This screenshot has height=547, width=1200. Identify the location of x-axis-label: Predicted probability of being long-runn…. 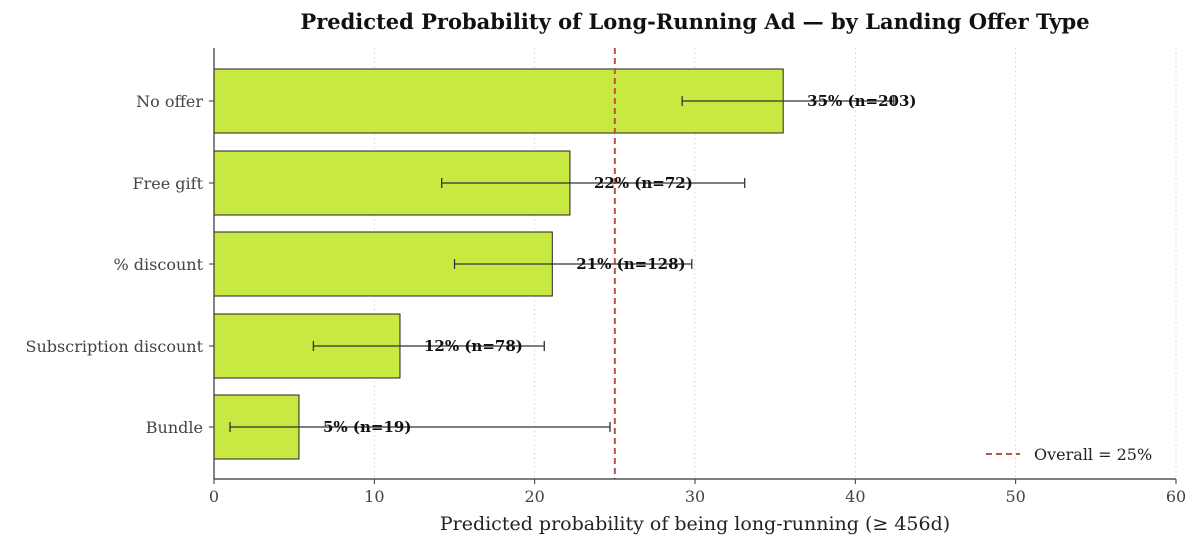
(695, 524).